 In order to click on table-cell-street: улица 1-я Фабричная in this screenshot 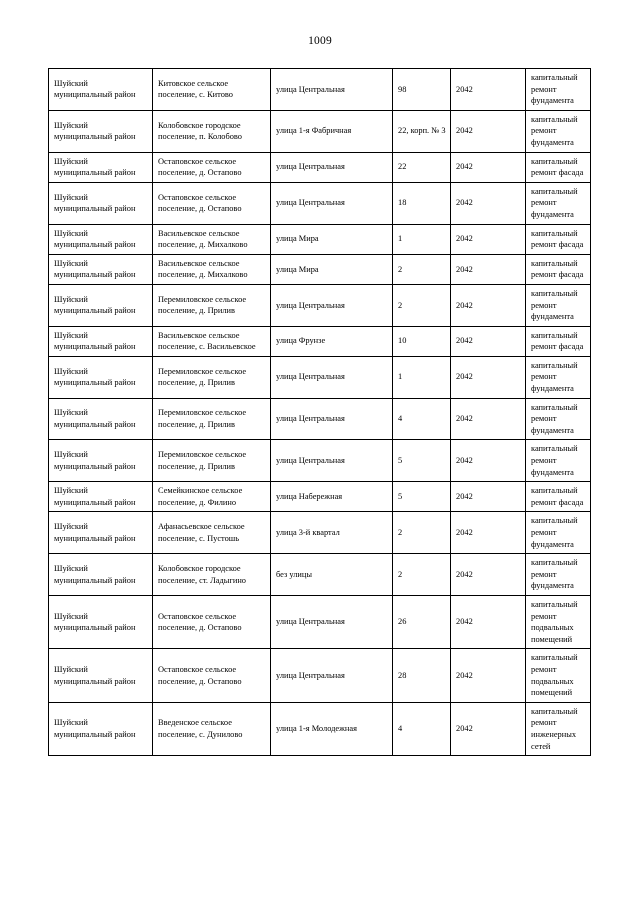, I will do `click(331, 131)`.